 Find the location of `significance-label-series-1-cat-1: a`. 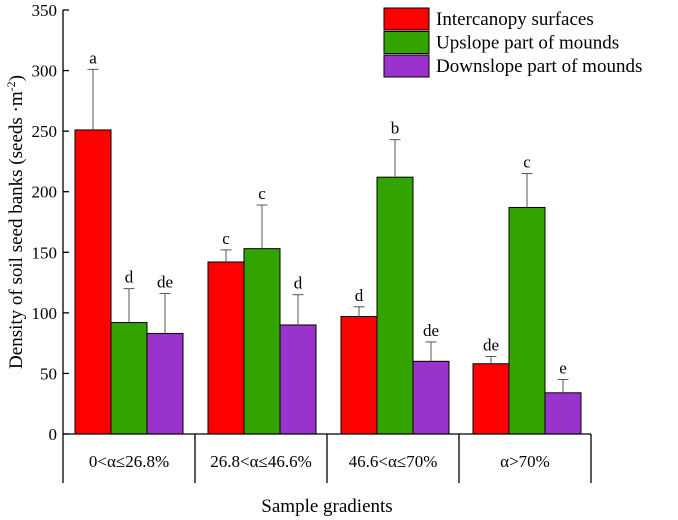

significance-label-series-1-cat-1: a is located at coordinates (93, 57).